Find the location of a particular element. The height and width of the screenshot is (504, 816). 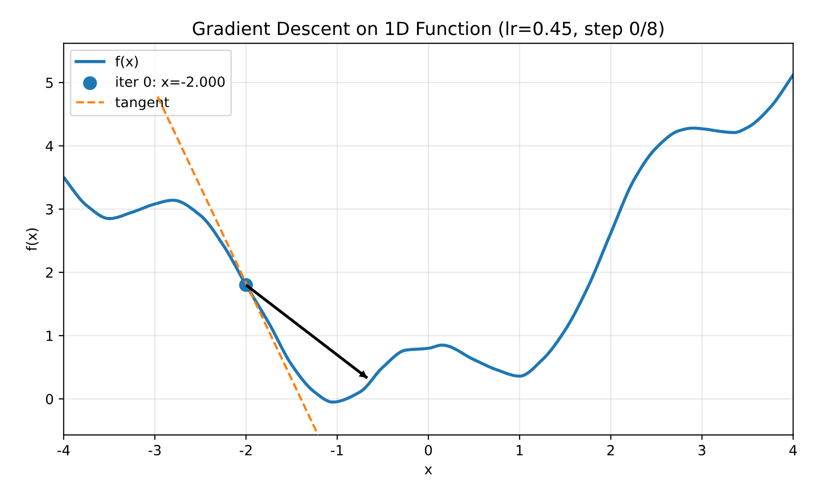

x-tick-label: -2 is located at coordinates (246, 450).